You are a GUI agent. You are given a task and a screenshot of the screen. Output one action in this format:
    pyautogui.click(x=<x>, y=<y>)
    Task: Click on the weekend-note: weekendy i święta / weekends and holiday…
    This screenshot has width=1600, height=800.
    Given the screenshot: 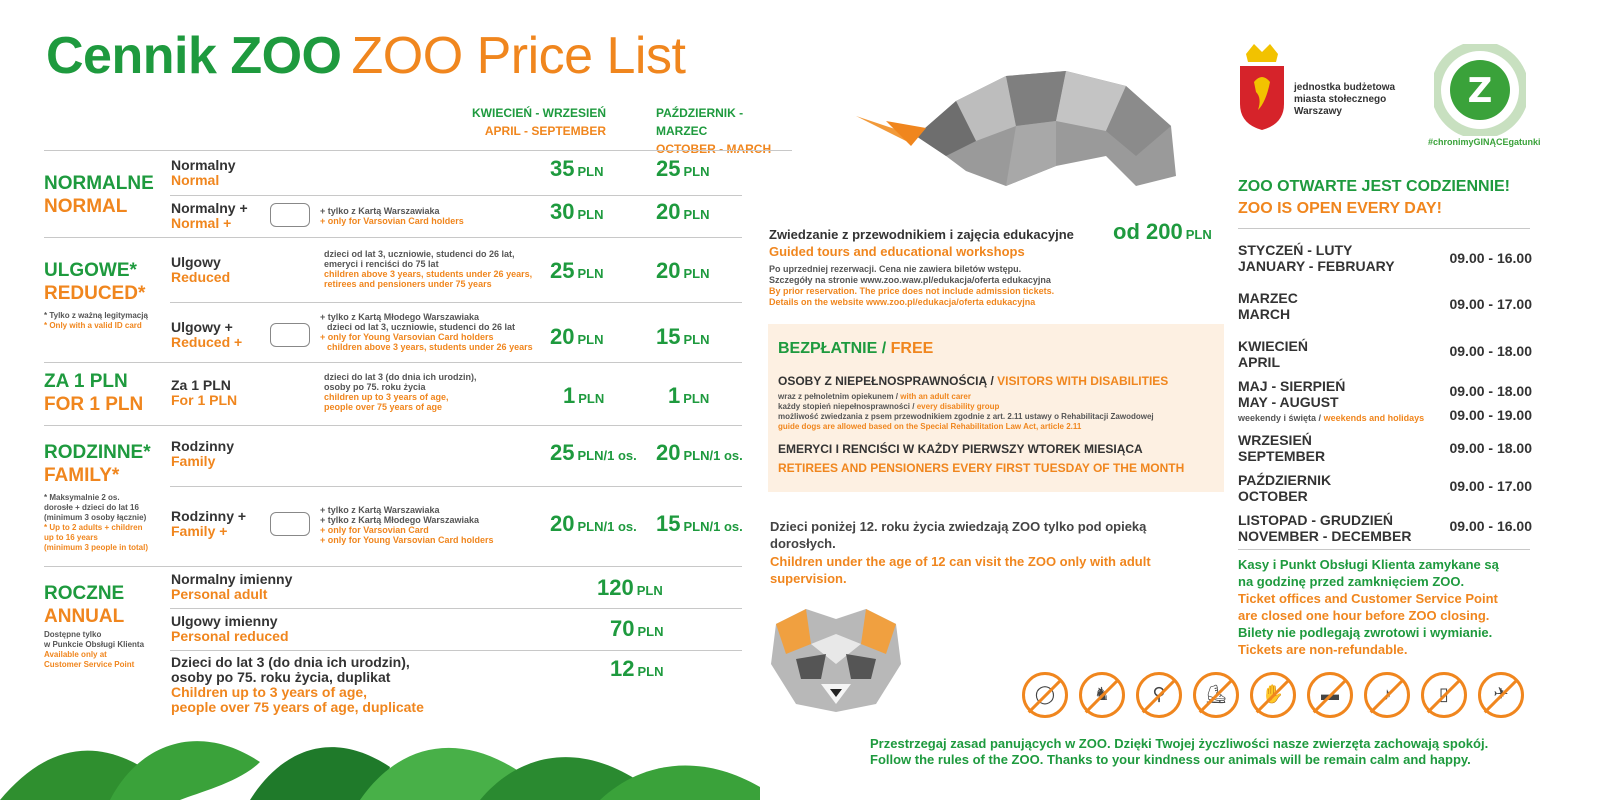 What is the action you would take?
    pyautogui.click(x=1385, y=418)
    